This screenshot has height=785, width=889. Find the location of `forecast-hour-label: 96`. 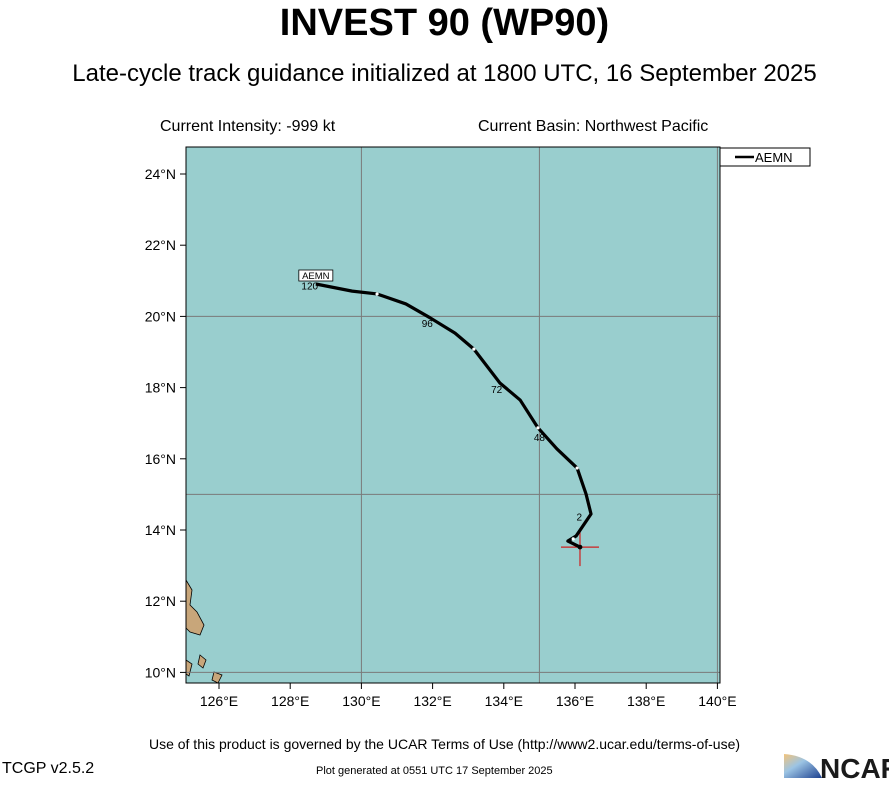

forecast-hour-label: 96 is located at coordinates (428, 324).